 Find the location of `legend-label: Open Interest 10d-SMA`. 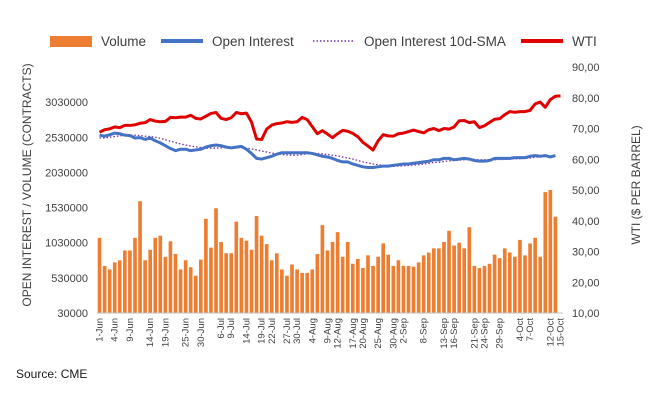

legend-label: Open Interest 10d-SMA is located at coordinates (435, 41).